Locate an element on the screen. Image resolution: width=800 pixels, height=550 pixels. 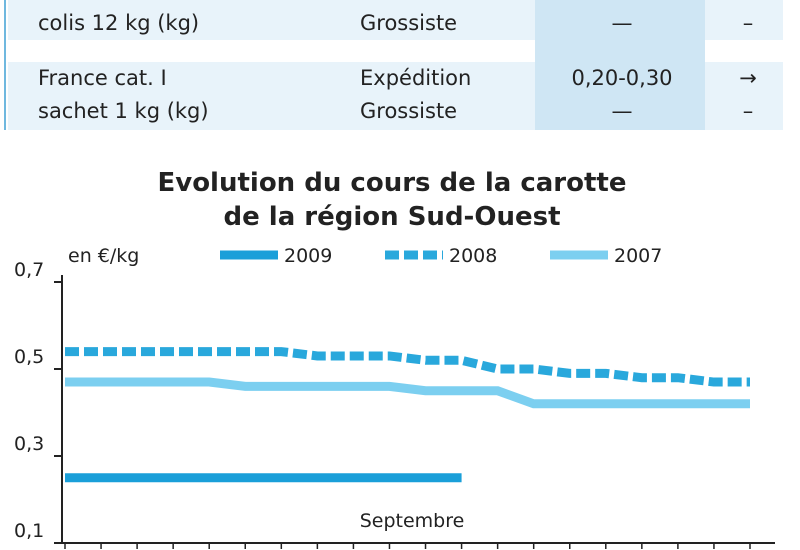
y-tick-label: 0,1 is located at coordinates (29, 531).